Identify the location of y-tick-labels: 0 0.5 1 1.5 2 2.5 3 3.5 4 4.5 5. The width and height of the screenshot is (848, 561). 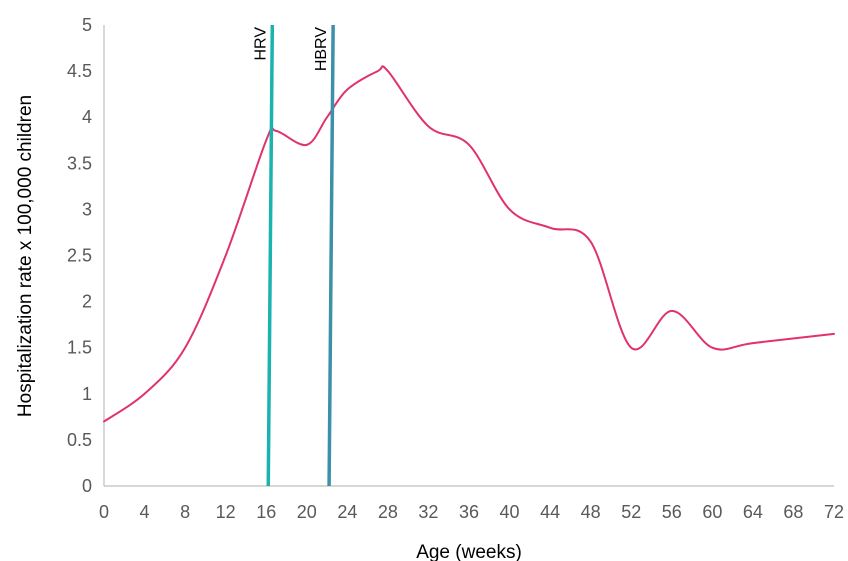
(79, 255).